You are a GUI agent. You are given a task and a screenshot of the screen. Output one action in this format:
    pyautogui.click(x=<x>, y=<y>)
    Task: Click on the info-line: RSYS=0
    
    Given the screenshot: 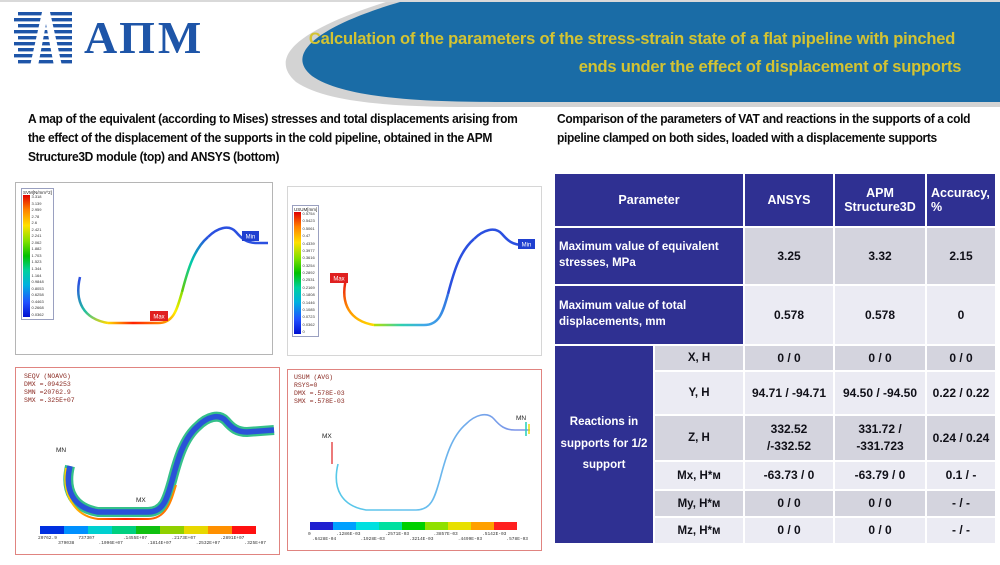 What is the action you would take?
    pyautogui.click(x=306, y=385)
    